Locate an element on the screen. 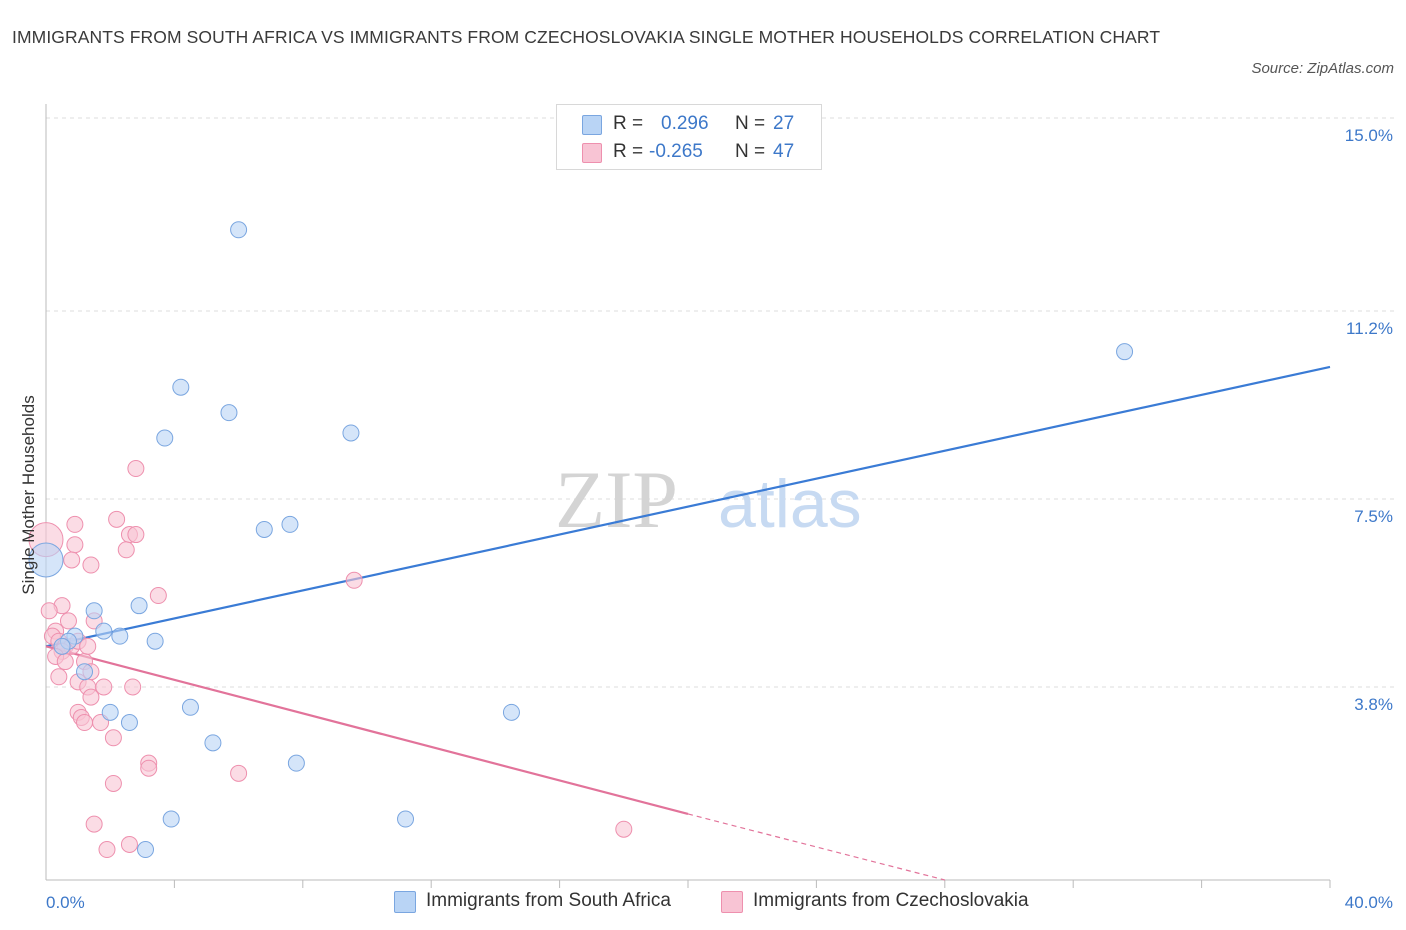  legend-n-value: 47 is located at coordinates (784, 151).